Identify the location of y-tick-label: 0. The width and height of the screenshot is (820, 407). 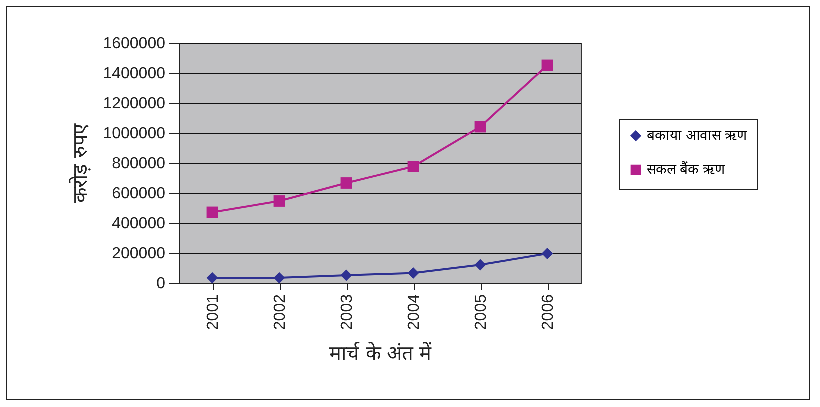
(161, 284).